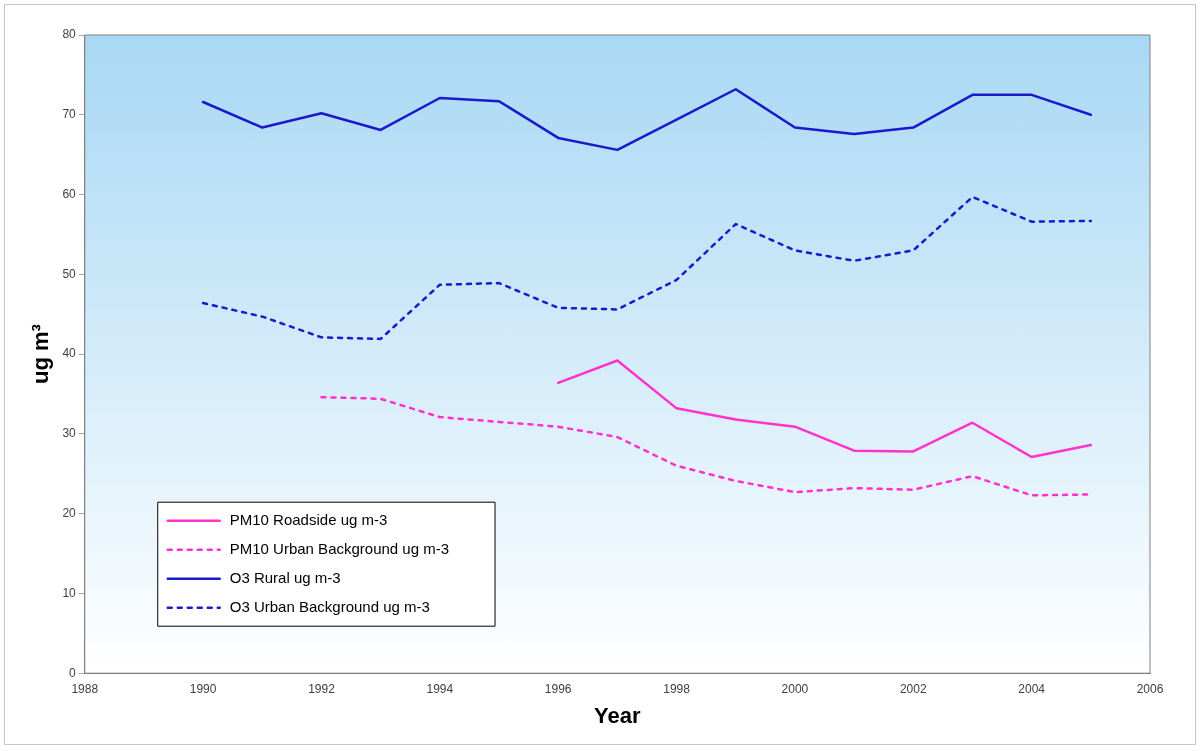 The height and width of the screenshot is (751, 1202). What do you see at coordinates (69, 592) in the screenshot?
I see `y-tick-label: 10` at bounding box center [69, 592].